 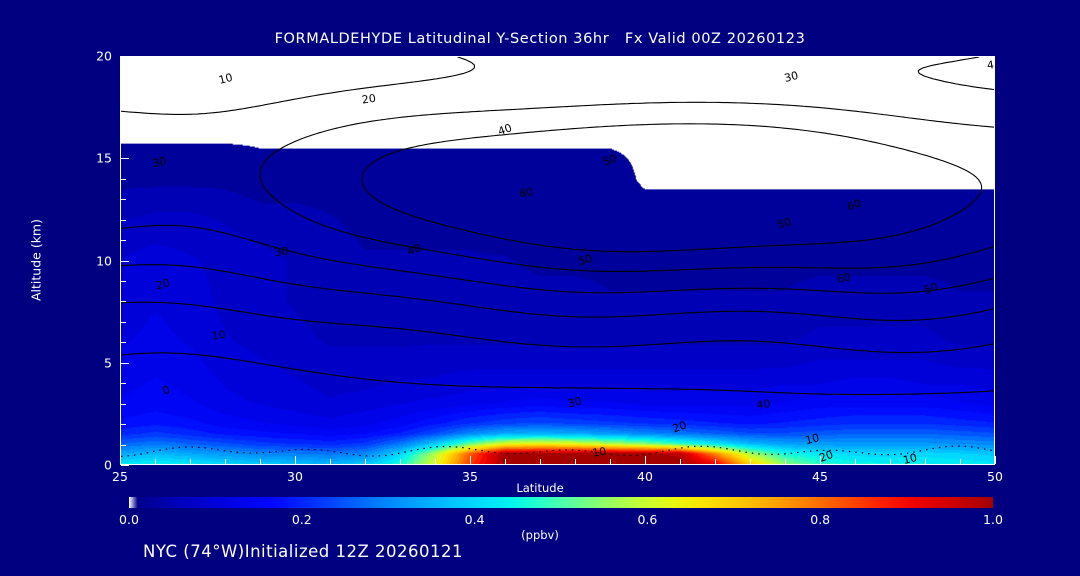 What do you see at coordinates (108, 363) in the screenshot?
I see `y-tick-label-5: 5` at bounding box center [108, 363].